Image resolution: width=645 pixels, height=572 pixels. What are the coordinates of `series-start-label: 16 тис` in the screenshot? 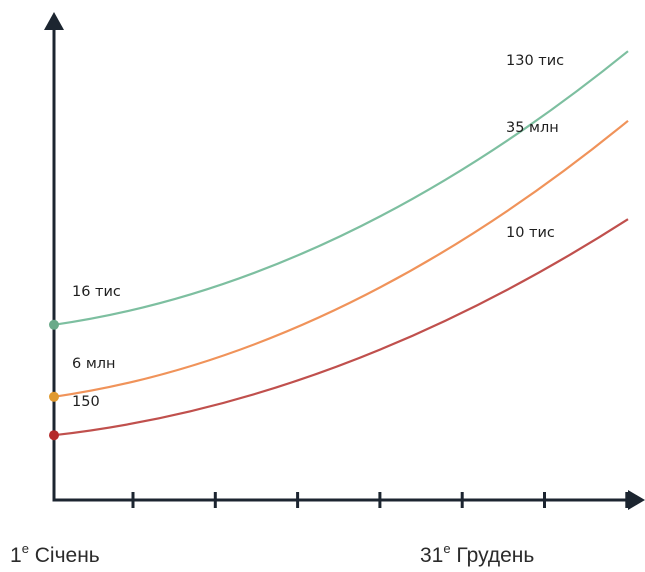 It's located at (96, 292).